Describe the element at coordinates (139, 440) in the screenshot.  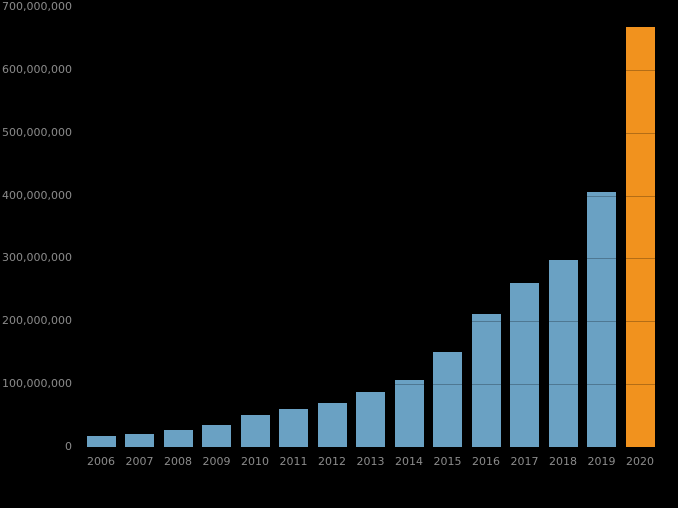
I see `bar-2007` at that location.